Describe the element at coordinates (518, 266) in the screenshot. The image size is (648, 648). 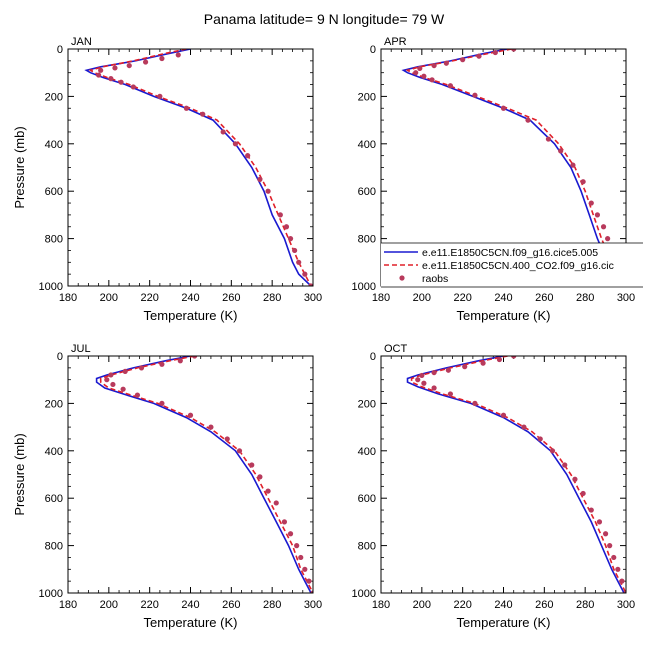
I see `legend-label: e.e11.E1850C5CN.400_CO2.f09_g16.cic` at that location.